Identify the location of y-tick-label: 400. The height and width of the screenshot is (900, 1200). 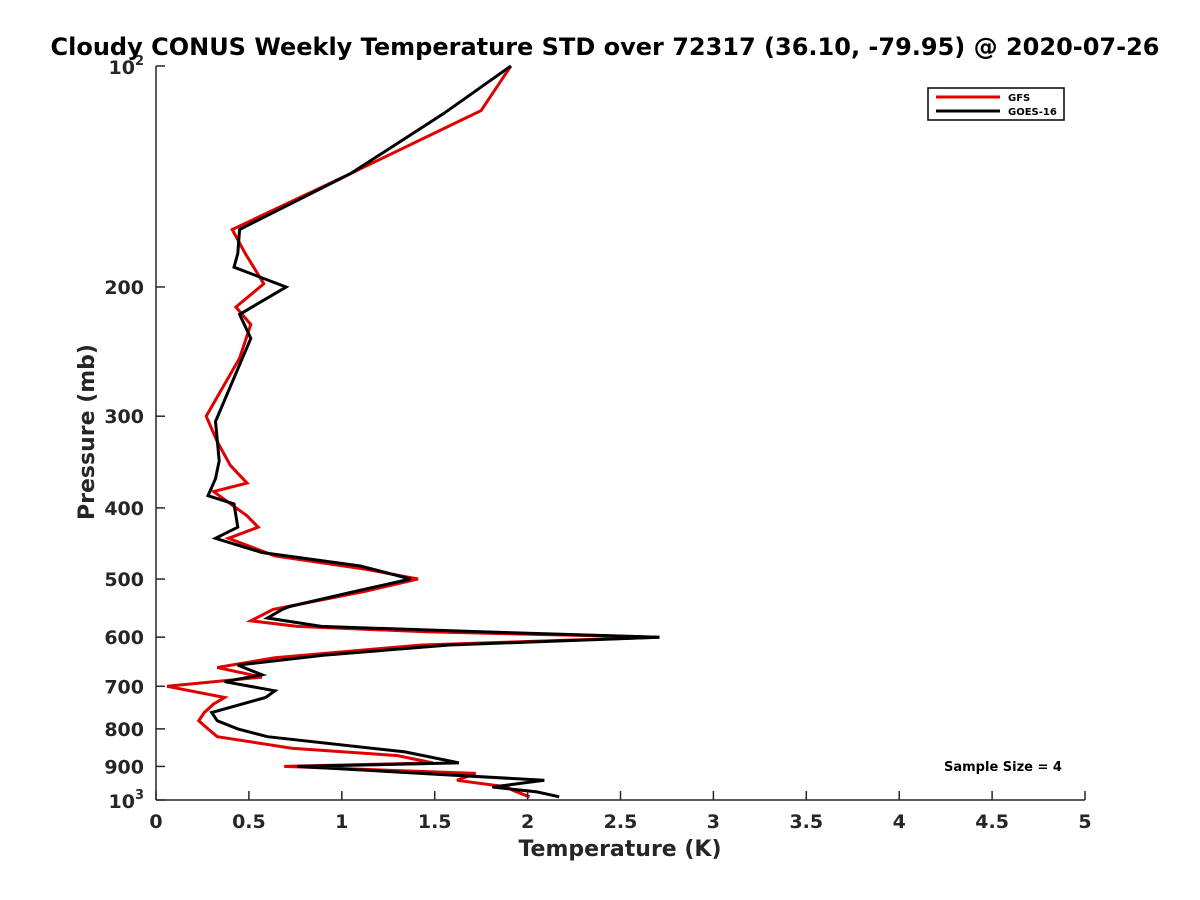
(124, 509).